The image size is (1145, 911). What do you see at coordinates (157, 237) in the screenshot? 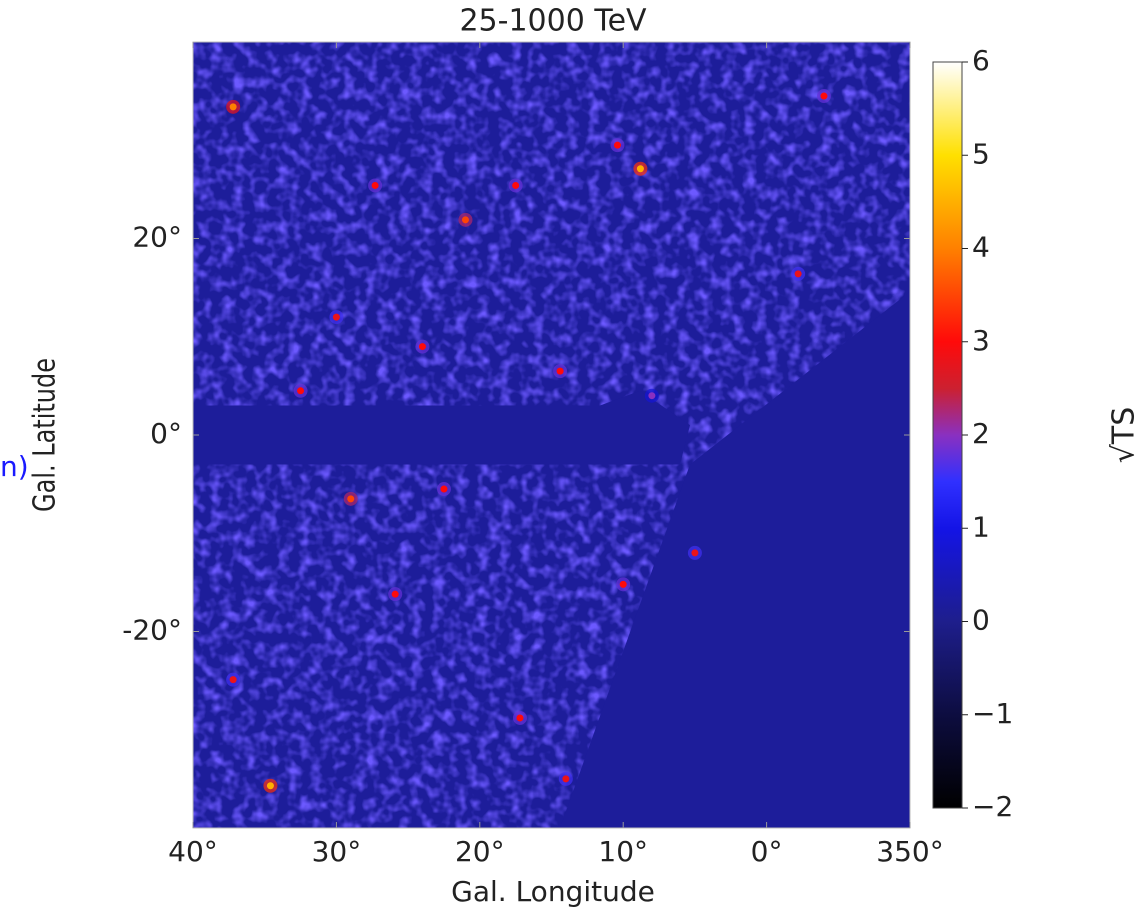
I see `y-tick-label: 20°` at bounding box center [157, 237].